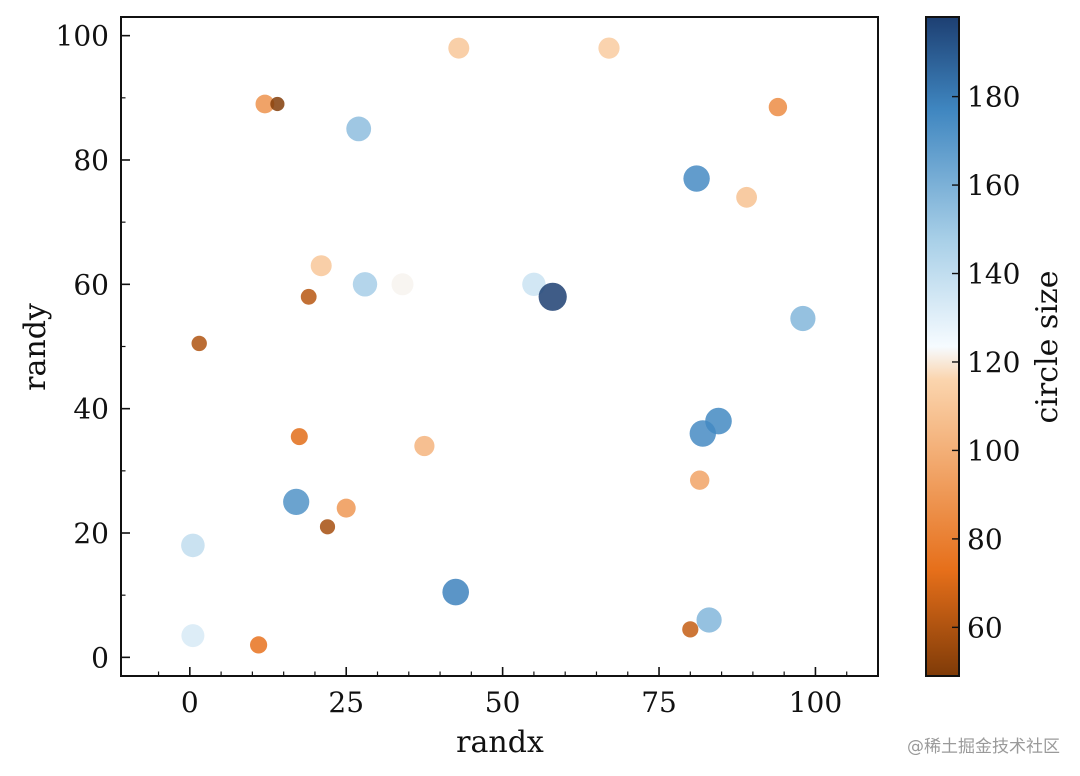 This screenshot has height=776, width=1080. I want to click on x-tick-label: 75, so click(659, 702).